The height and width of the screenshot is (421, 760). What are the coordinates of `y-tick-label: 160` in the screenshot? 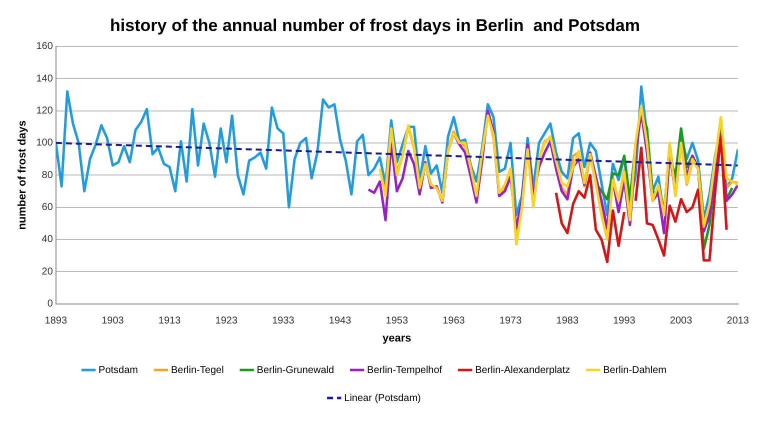 It's located at (45, 46).